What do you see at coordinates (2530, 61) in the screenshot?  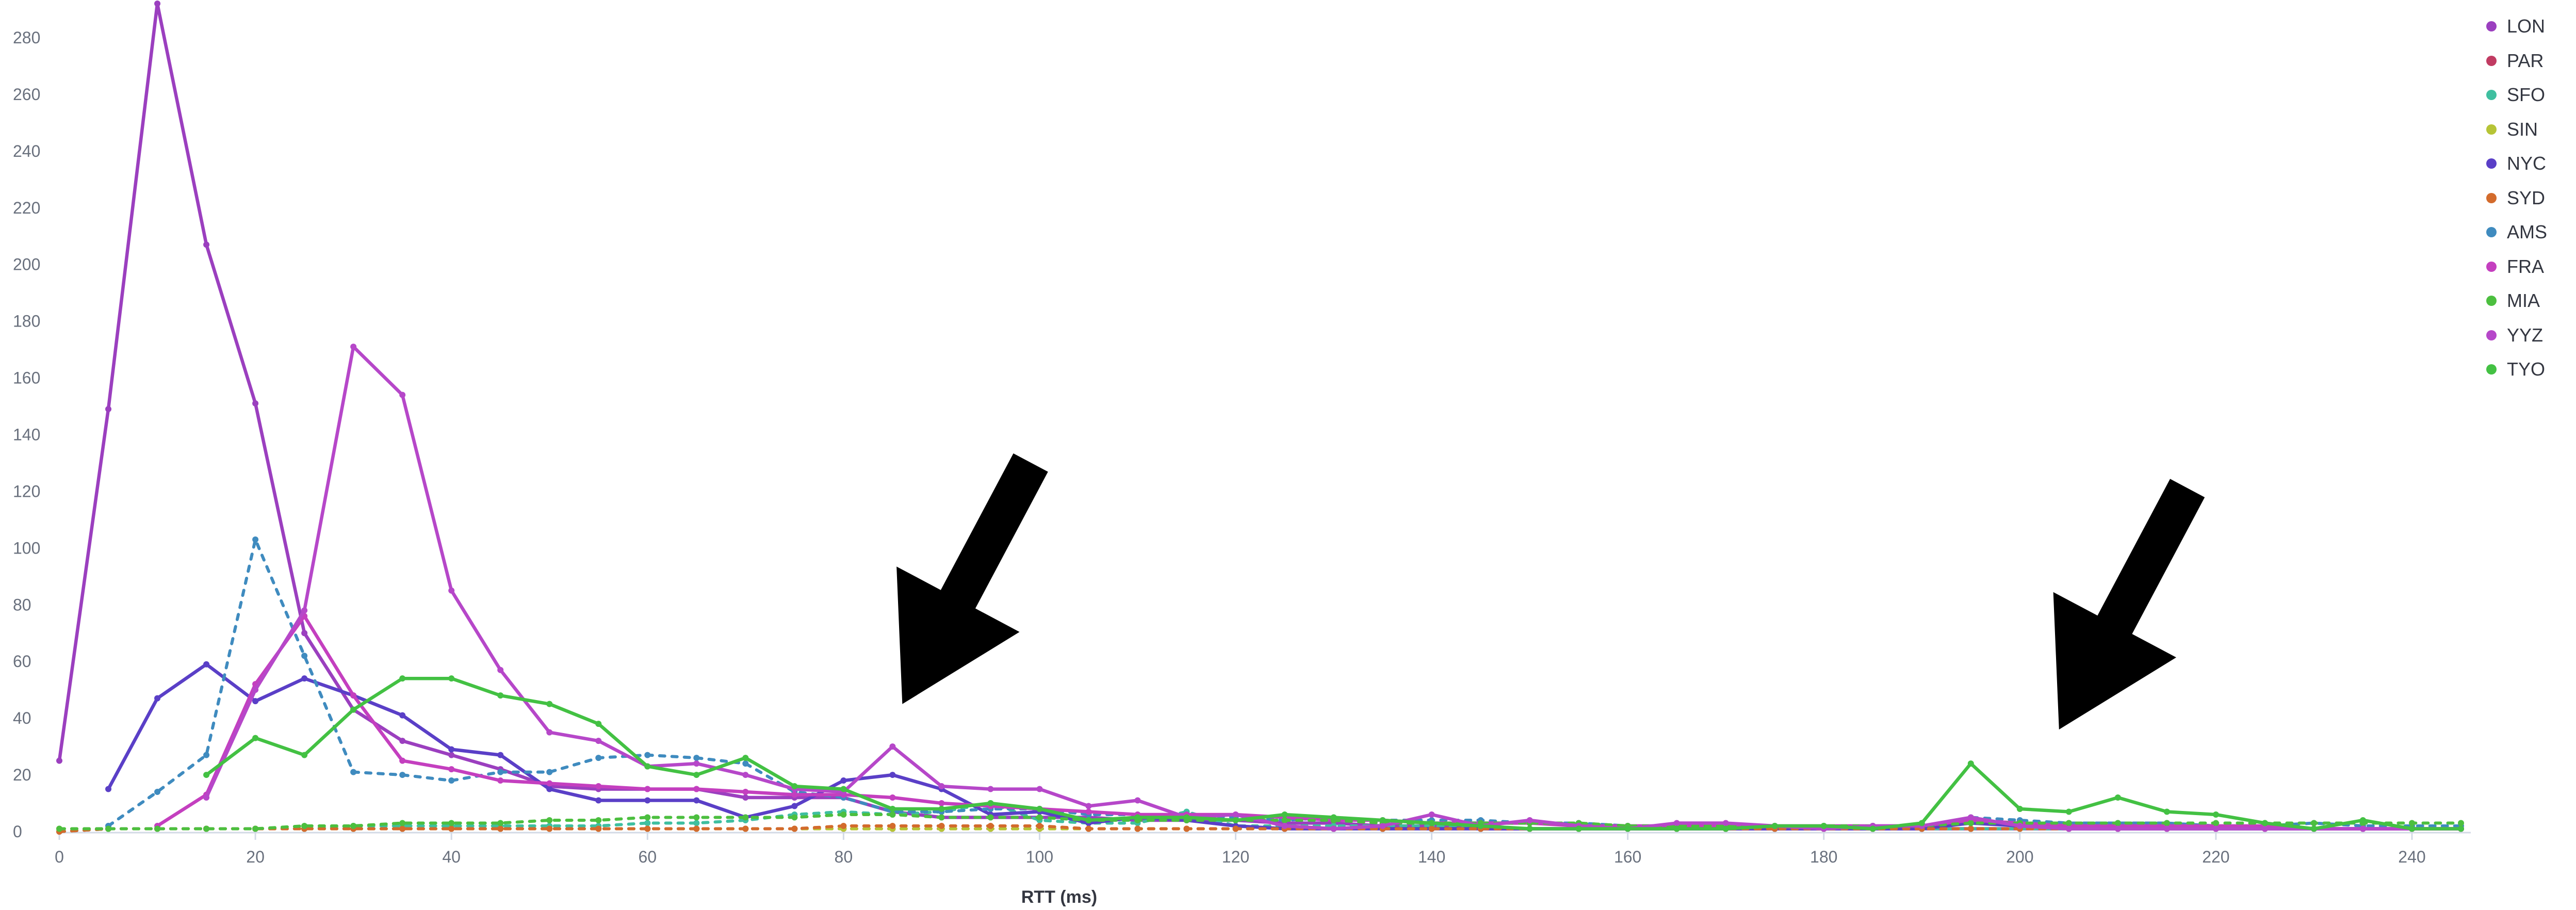 I see `legend-item-par: PAR` at bounding box center [2530, 61].